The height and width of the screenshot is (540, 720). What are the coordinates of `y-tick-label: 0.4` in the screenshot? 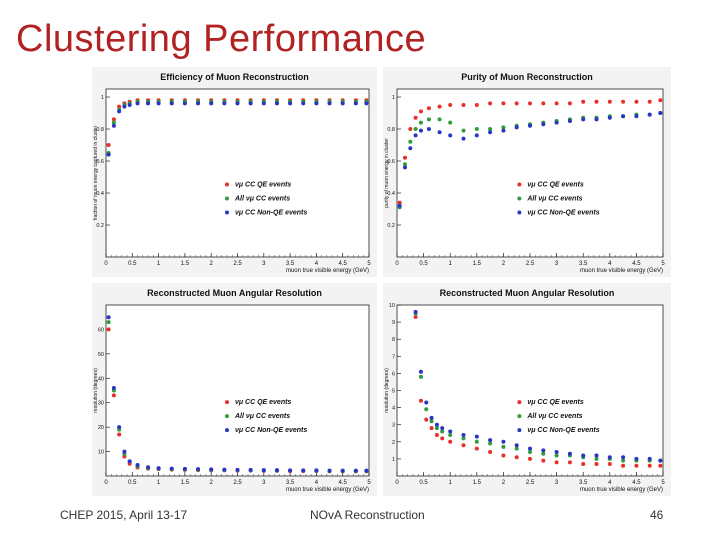 It's located at (391, 194).